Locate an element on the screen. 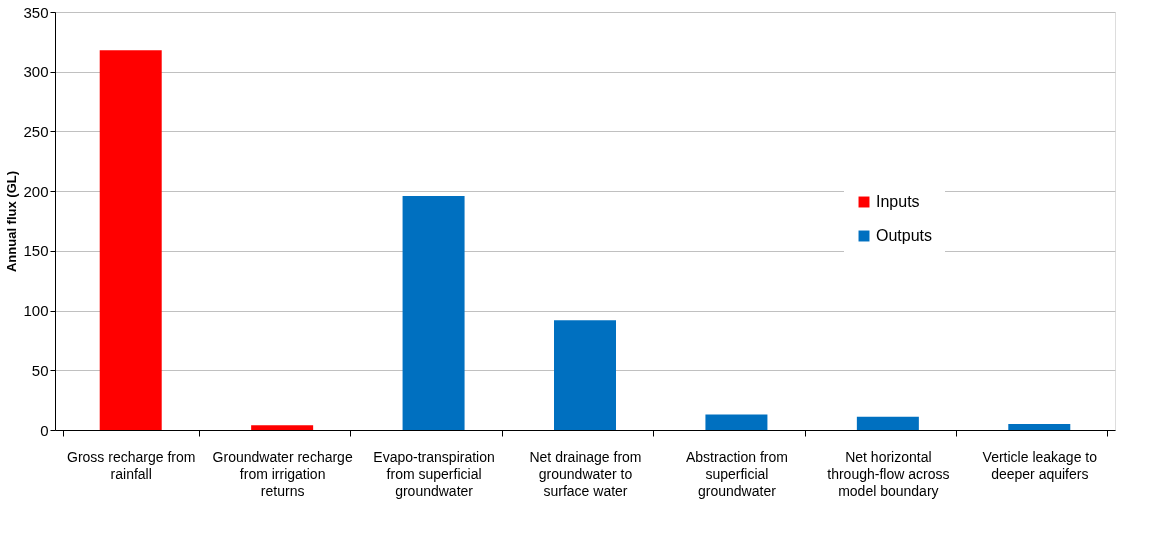 The image size is (1149, 542). x-tick-label: Evapo-transpiration from superficial groundwater is located at coordinates (434, 473).